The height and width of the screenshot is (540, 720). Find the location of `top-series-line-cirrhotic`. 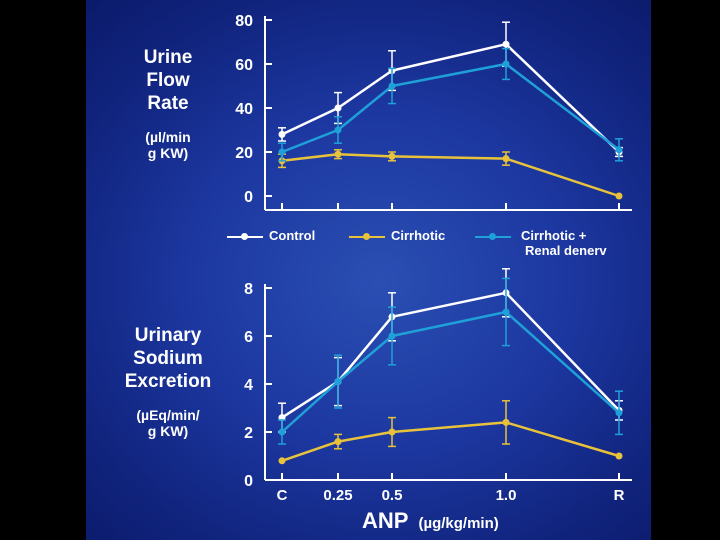

top-series-line-cirrhotic is located at coordinates (450, 175).